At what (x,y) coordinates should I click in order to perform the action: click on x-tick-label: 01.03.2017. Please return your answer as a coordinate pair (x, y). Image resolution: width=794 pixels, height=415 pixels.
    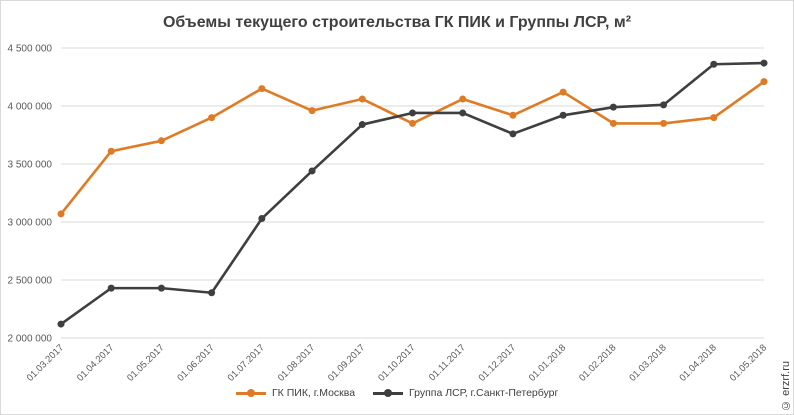
    Looking at the image, I should click on (45, 362).